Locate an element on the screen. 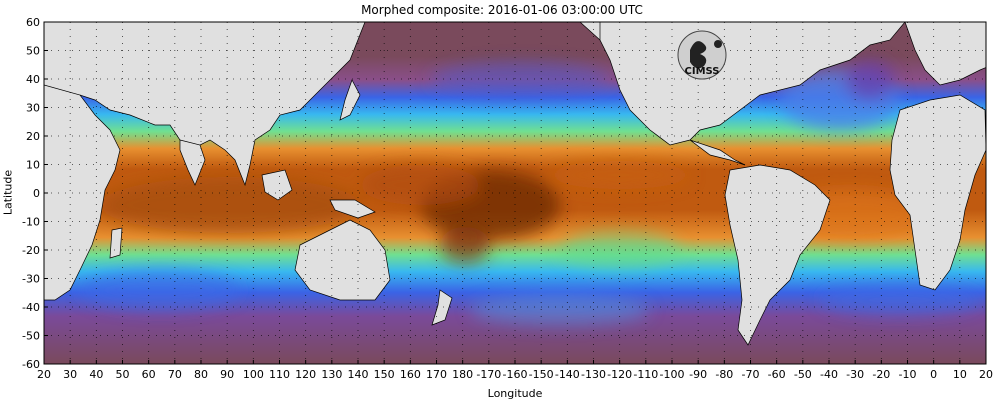 The height and width of the screenshot is (410, 1004). north-america is located at coordinates (752, 84).